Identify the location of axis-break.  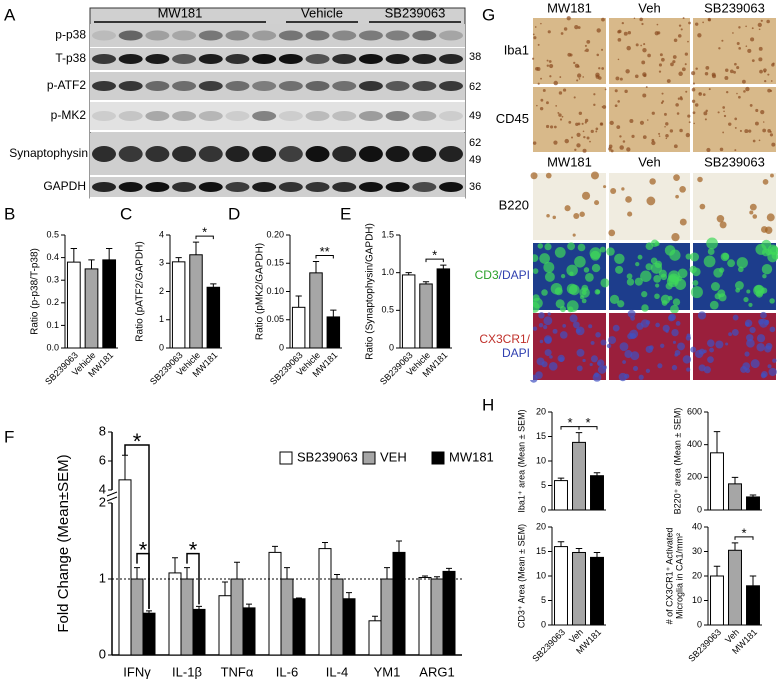
(112, 499).